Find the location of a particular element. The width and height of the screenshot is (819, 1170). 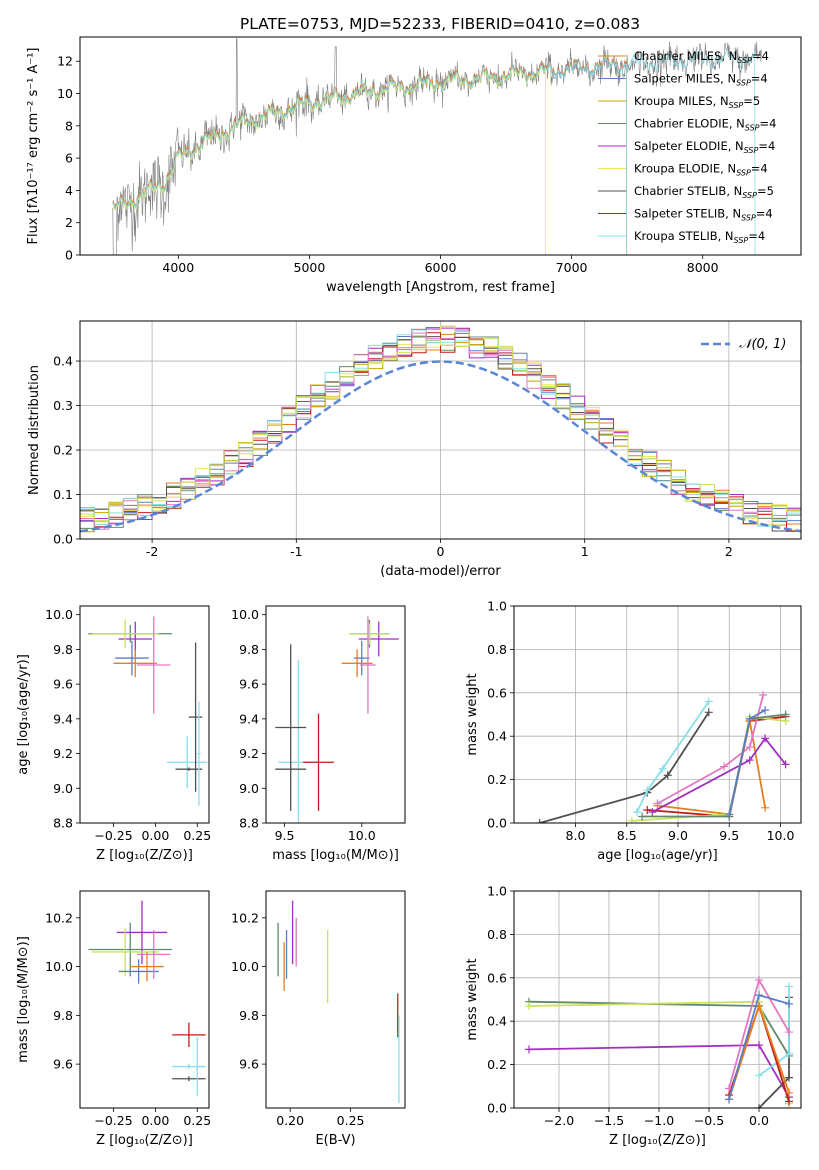

plot-area-z_mass is located at coordinates (147, 998).